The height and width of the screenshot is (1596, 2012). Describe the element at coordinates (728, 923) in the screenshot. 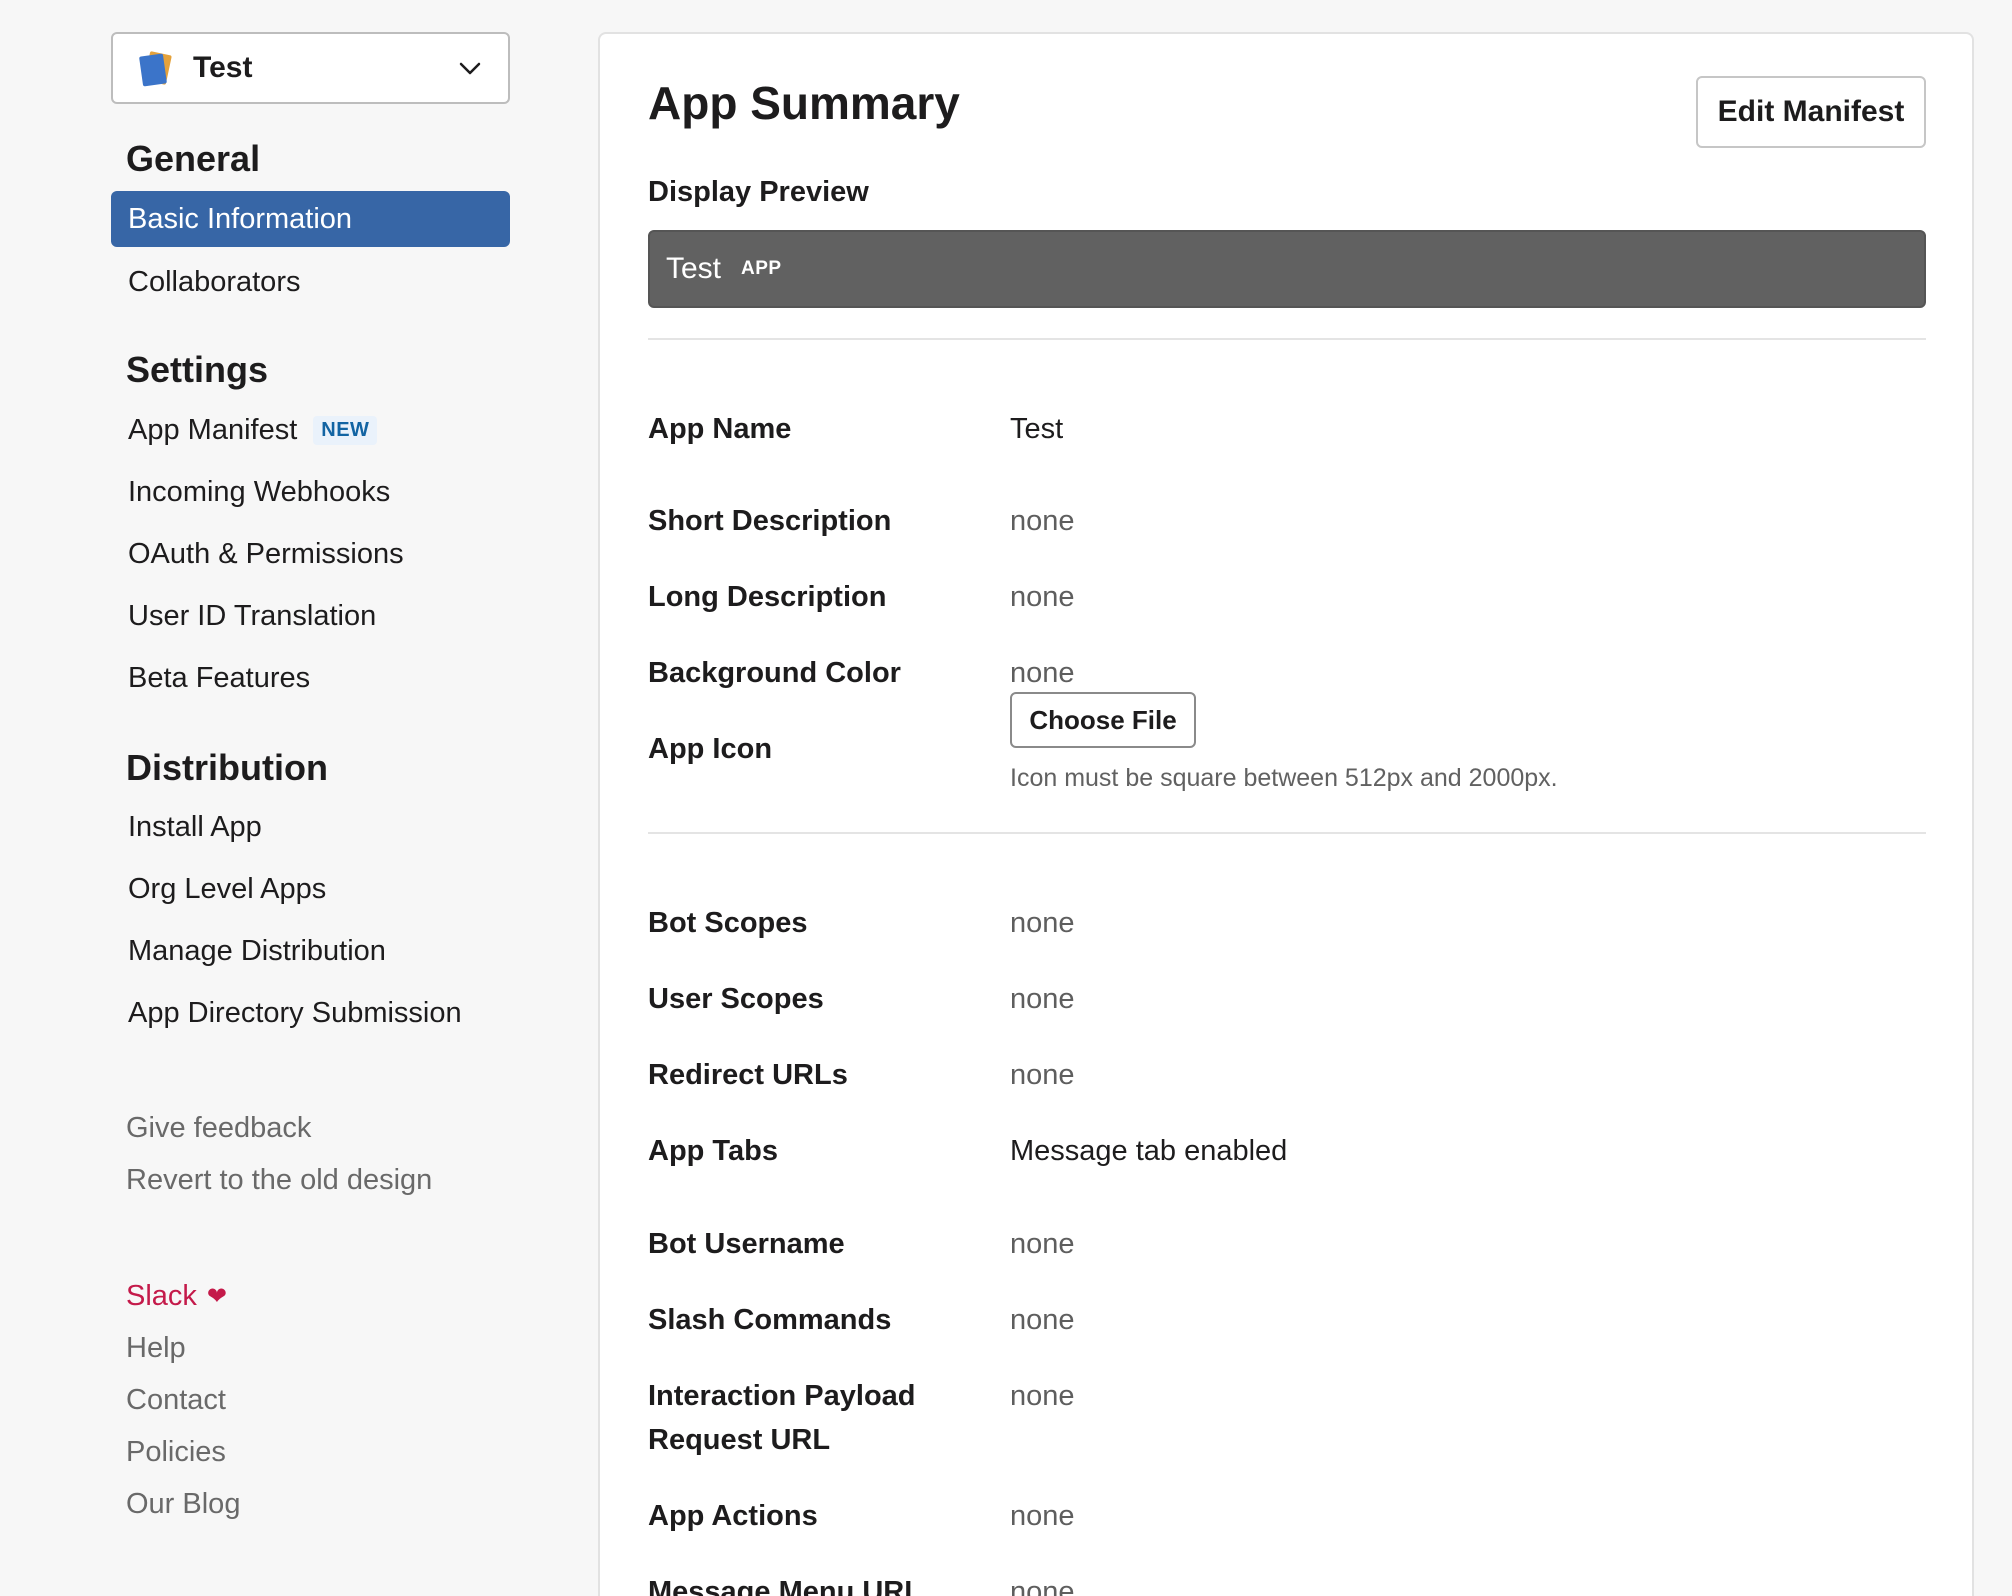

I see `bot-scopes-label: Bot Scopes` at that location.